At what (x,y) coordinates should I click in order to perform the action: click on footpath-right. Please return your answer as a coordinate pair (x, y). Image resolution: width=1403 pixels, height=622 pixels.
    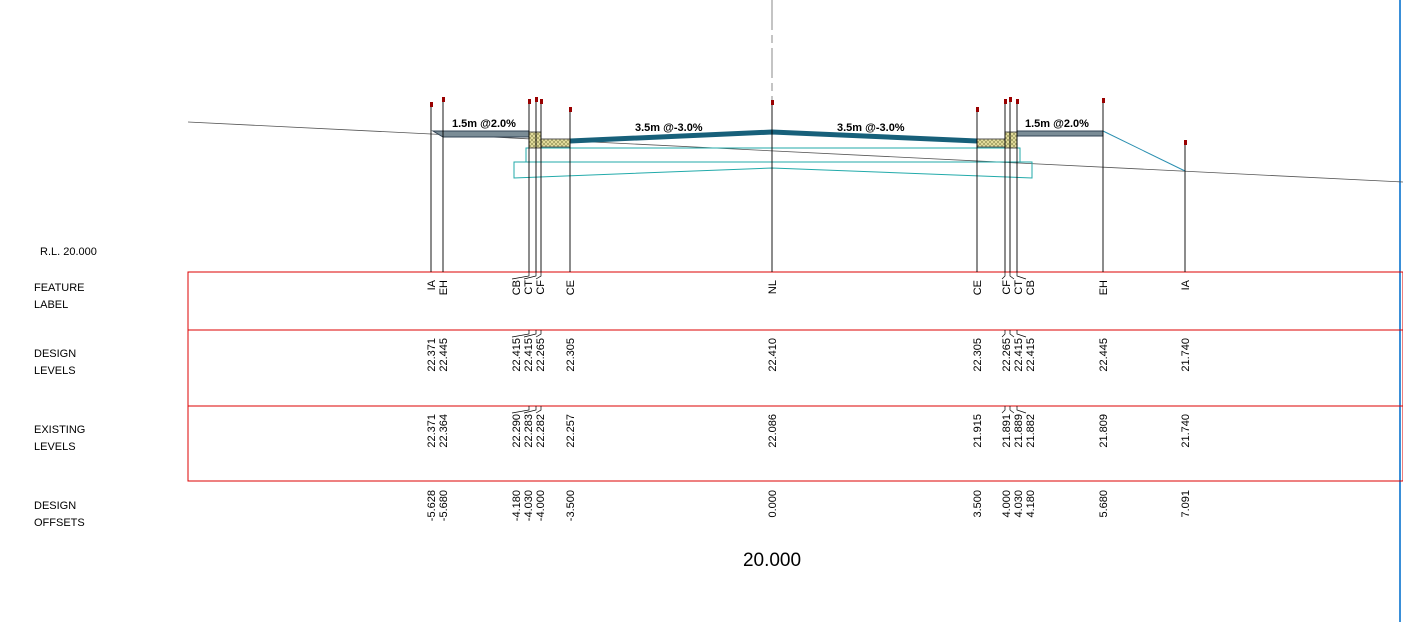
    Looking at the image, I should click on (1060, 133).